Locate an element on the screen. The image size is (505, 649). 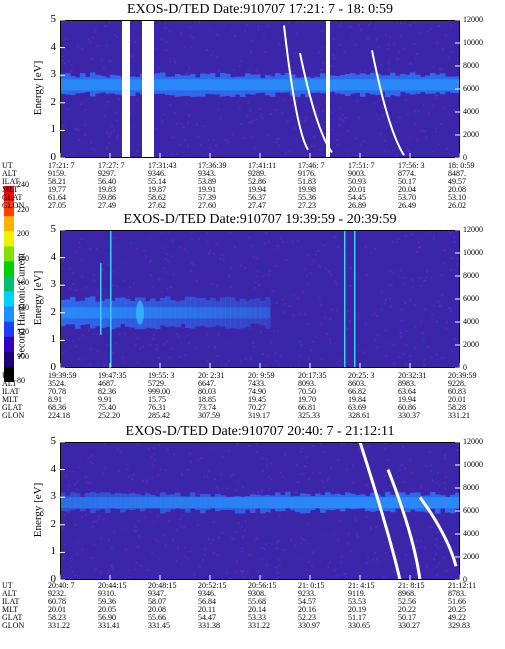
ephemeris-value: 75.40 is located at coordinates (107, 407).